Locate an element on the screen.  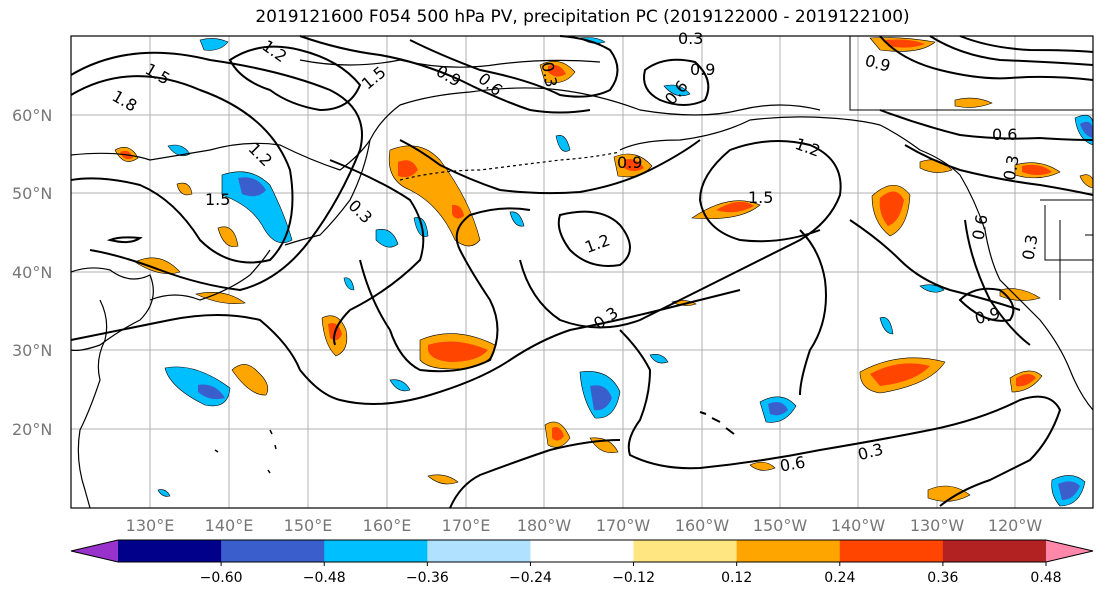
coastline-islands is located at coordinates (245, 451).